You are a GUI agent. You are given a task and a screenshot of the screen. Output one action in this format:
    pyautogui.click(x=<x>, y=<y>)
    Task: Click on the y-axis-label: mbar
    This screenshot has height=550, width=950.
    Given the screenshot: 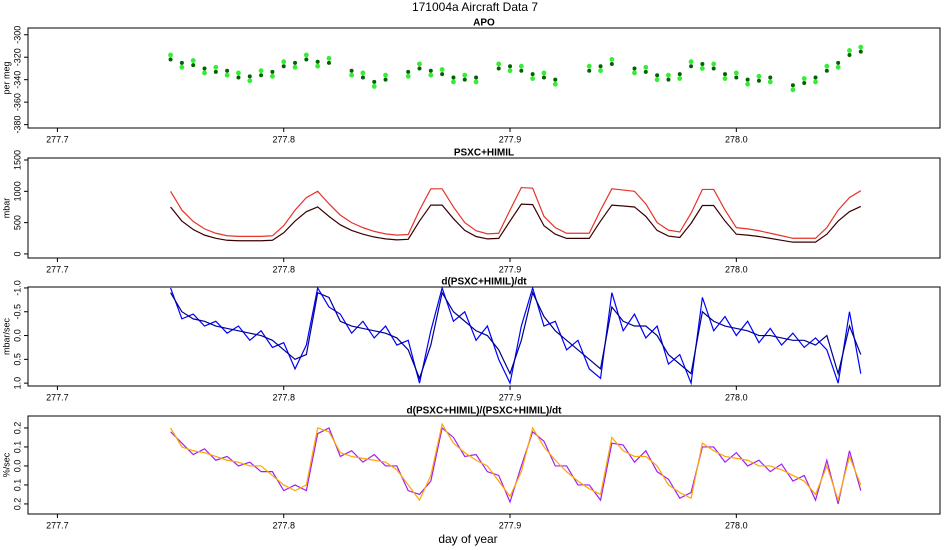 What is the action you would take?
    pyautogui.click(x=6, y=208)
    